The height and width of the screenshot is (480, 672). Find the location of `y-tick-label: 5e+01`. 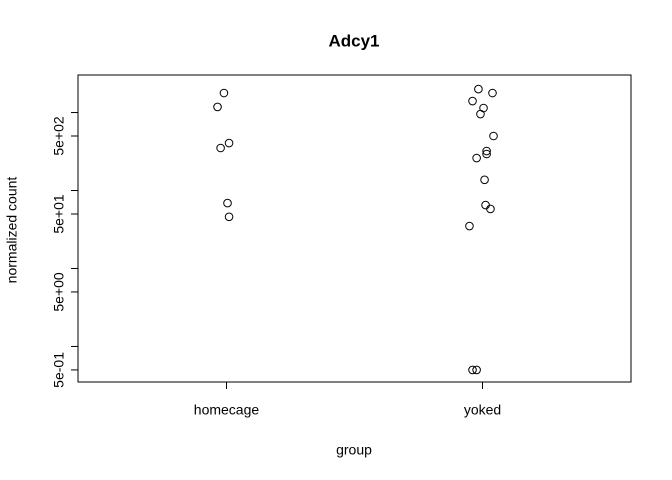

y-tick-label: 5e+01 is located at coordinates (59, 214).